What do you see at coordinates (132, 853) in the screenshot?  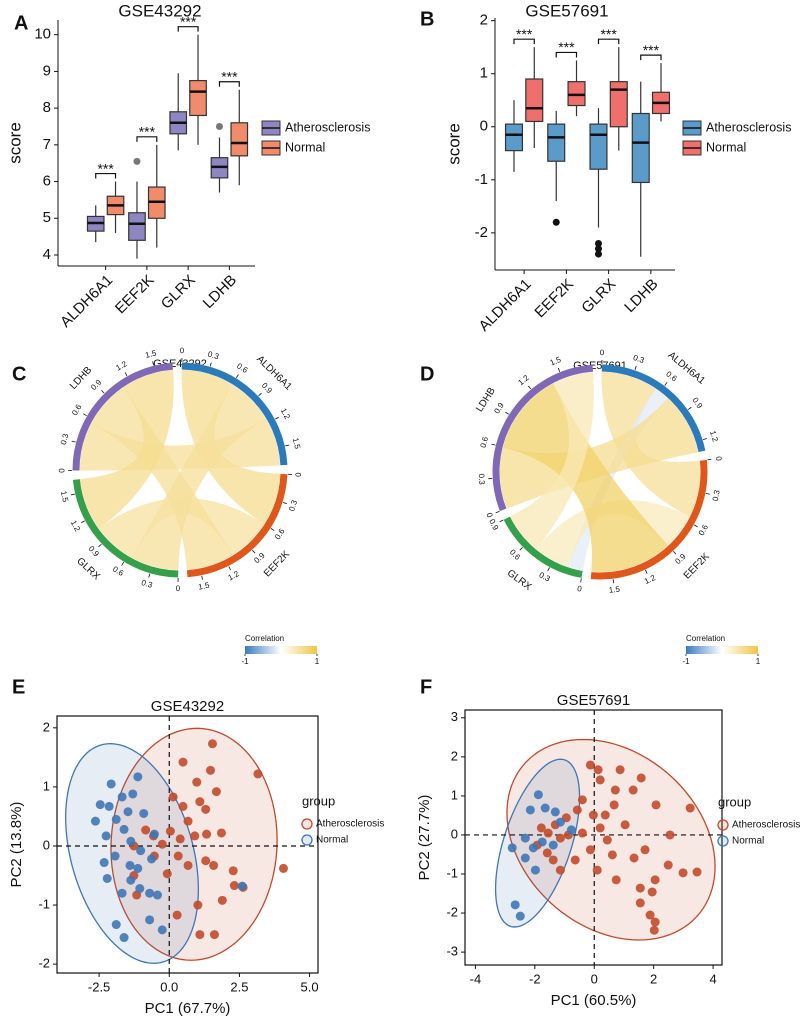 I see `confidence-ellipse` at bounding box center [132, 853].